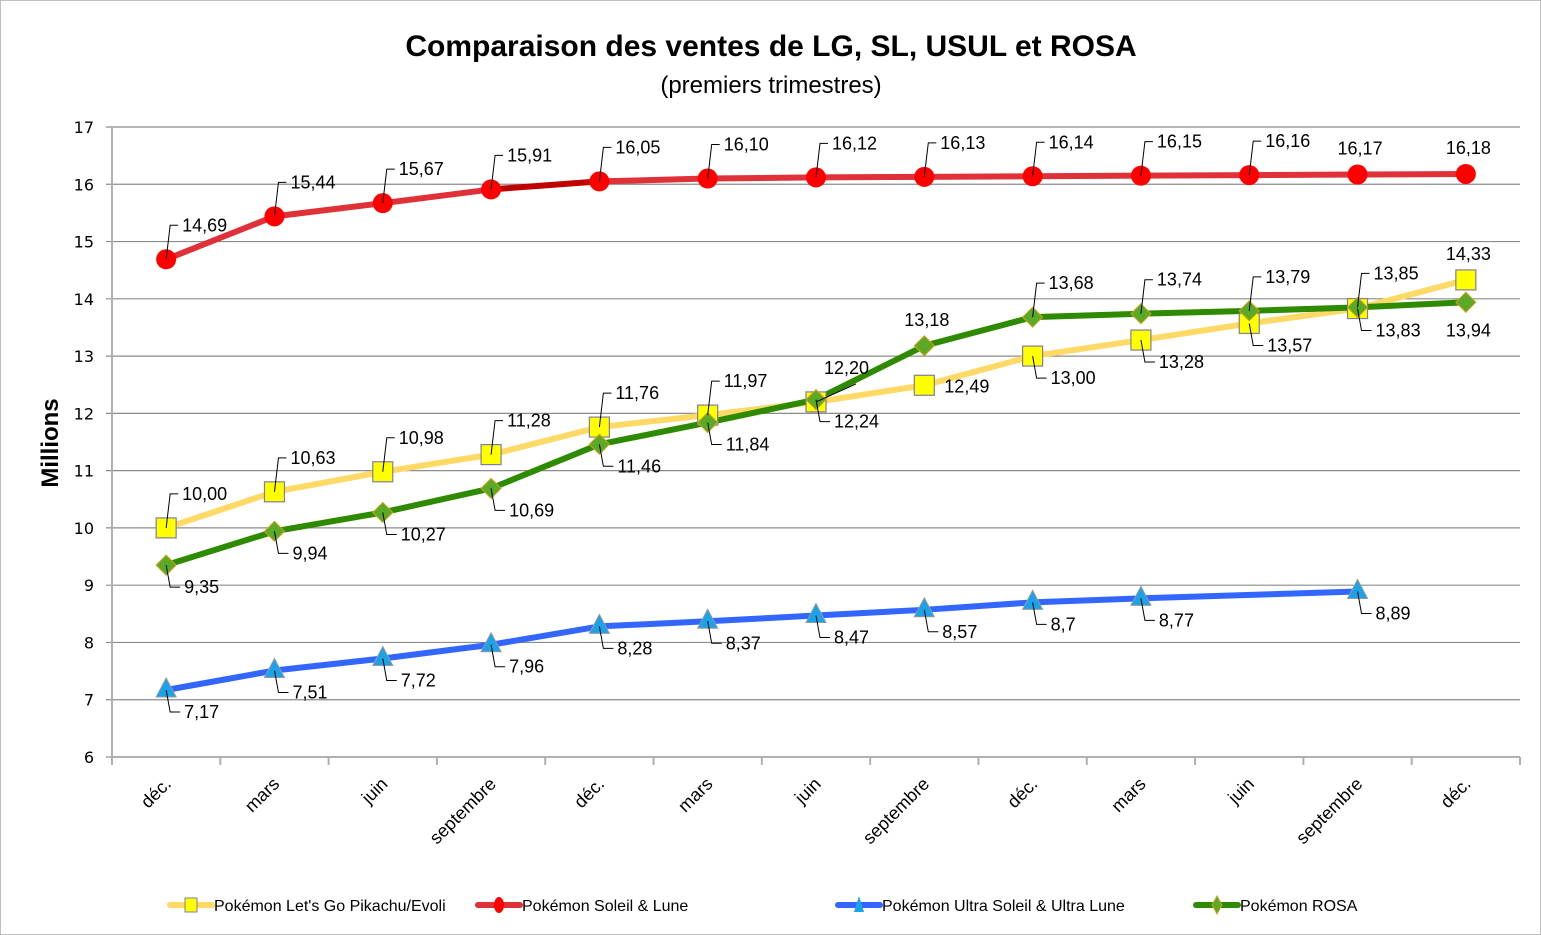  What do you see at coordinates (1176, 620) in the screenshot?
I see `data-label: 8,77` at bounding box center [1176, 620].